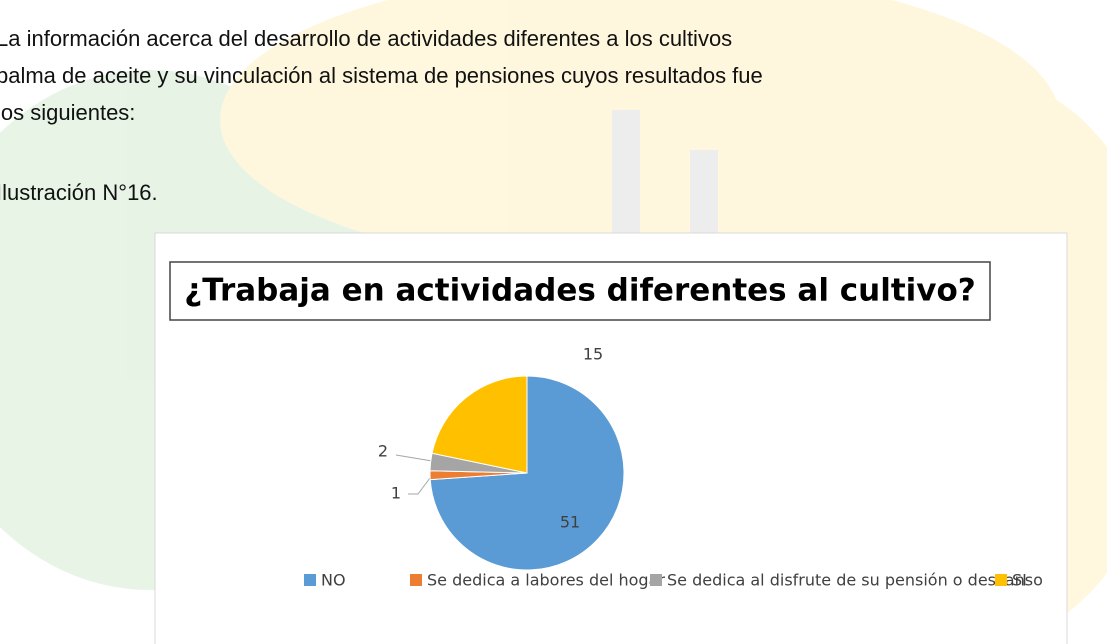  What do you see at coordinates (546, 580) in the screenshot?
I see `legend-label: Se dedica a labores del hogar` at bounding box center [546, 580].